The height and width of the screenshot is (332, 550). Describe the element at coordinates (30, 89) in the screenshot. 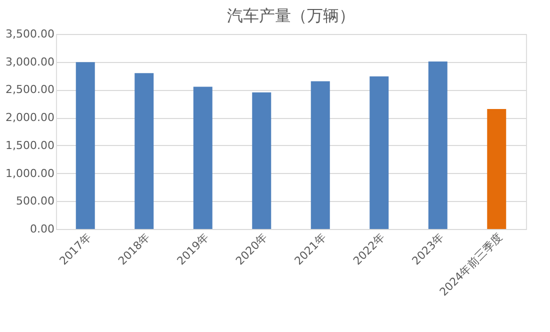

I see `y-tick-label: 2,500.00` at that location.